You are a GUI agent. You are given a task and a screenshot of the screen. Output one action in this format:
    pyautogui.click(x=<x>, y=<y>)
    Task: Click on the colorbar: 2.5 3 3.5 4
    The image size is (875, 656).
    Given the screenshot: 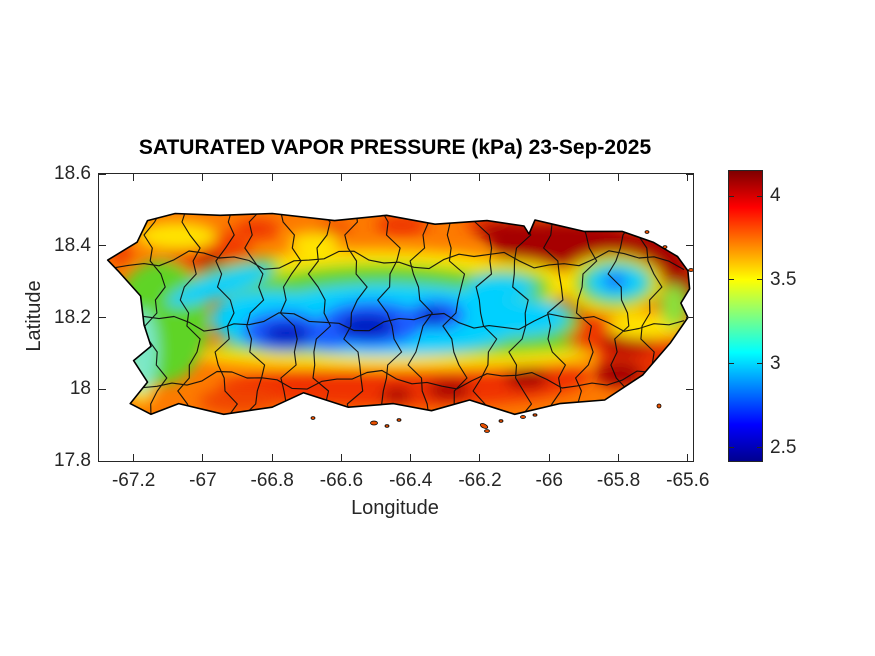 What is the action you would take?
    pyautogui.click(x=762, y=316)
    